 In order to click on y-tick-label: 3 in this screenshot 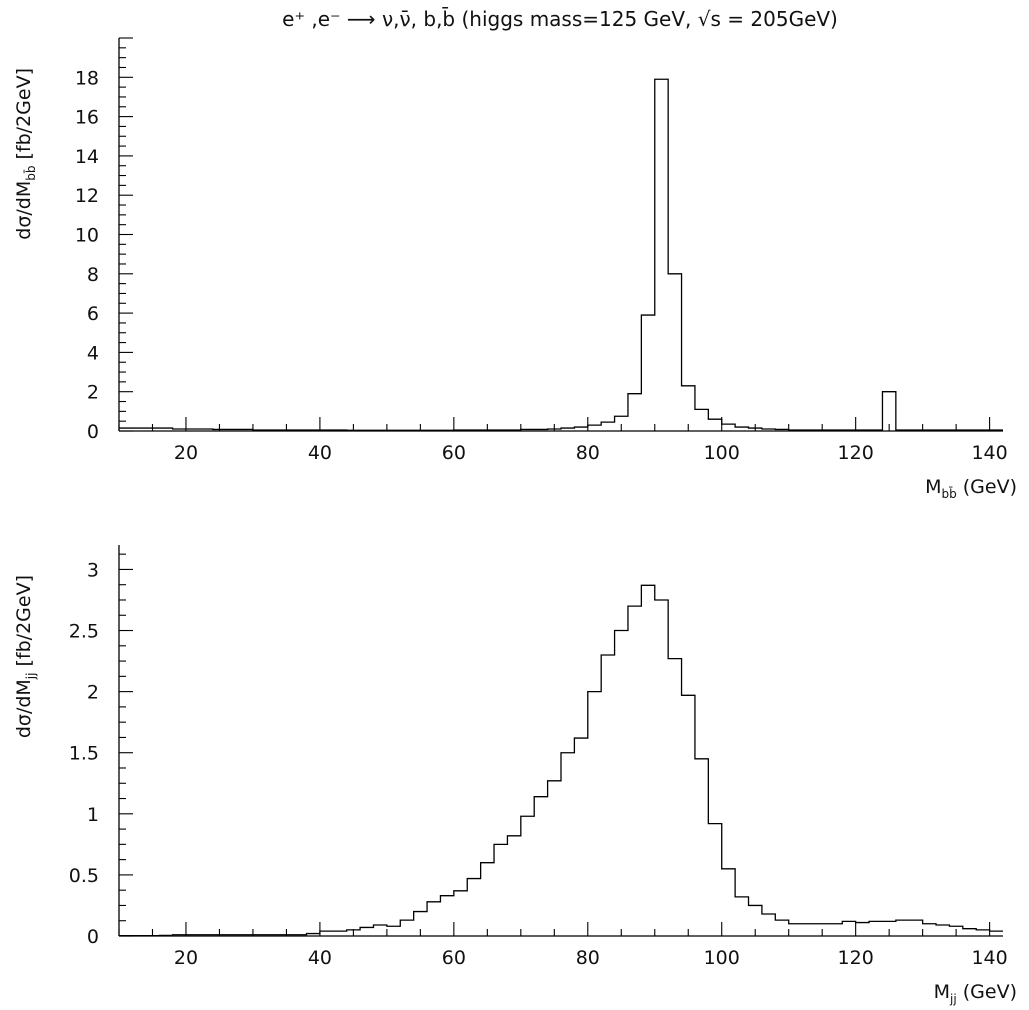, I will do `click(93, 570)`.